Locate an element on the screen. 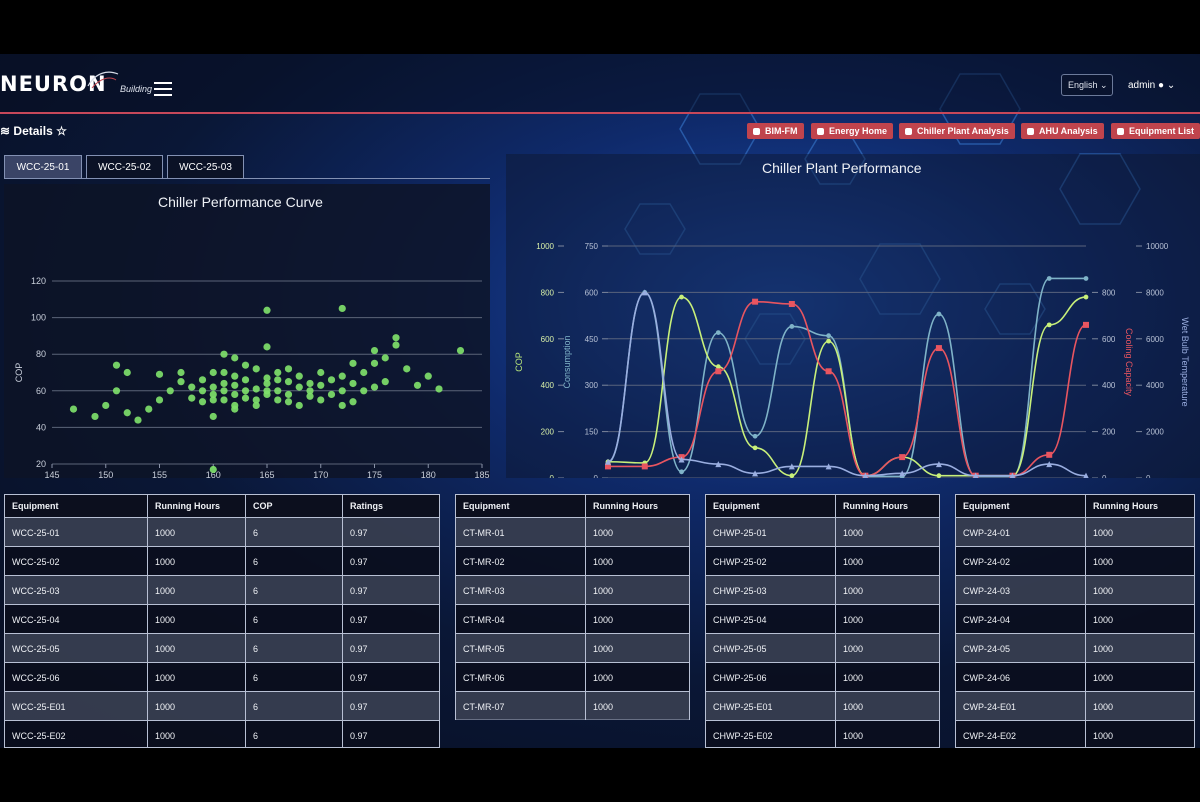 The image size is (1200, 802). table-row: CWP-24-E02 1000 is located at coordinates (1075, 734).